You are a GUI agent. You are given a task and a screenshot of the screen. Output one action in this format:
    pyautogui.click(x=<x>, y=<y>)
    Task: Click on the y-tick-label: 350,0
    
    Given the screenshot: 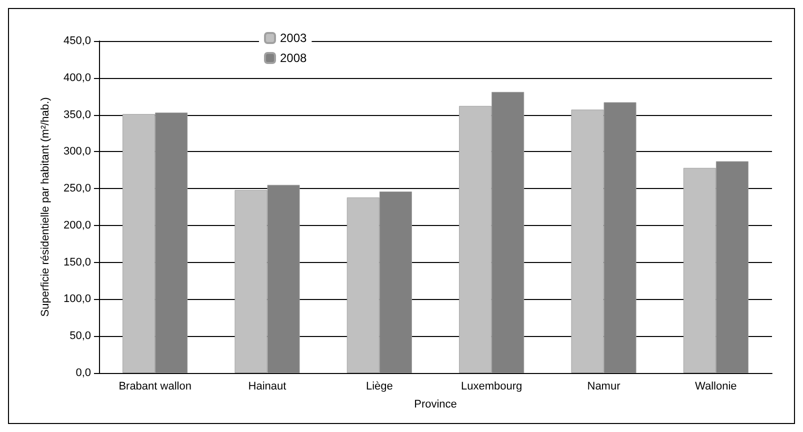 What is the action you would take?
    pyautogui.click(x=77, y=114)
    